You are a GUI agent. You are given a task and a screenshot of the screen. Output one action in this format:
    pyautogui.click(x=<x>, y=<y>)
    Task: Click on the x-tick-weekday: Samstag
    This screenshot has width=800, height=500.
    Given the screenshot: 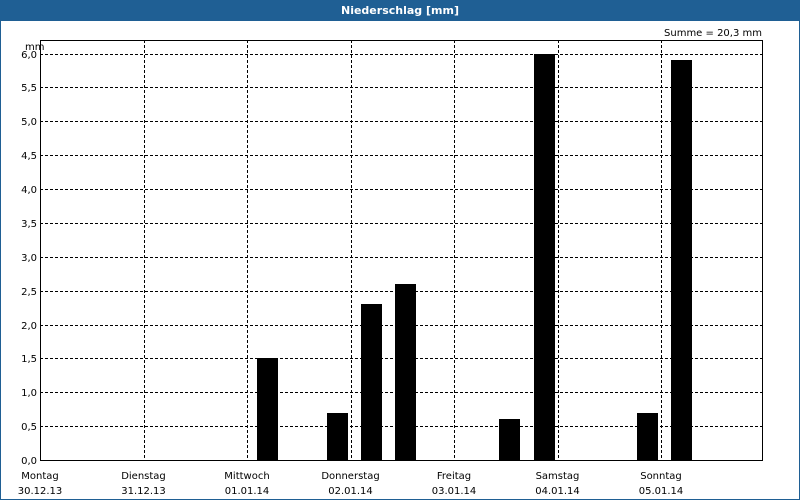 What is the action you would take?
    pyautogui.click(x=558, y=476)
    